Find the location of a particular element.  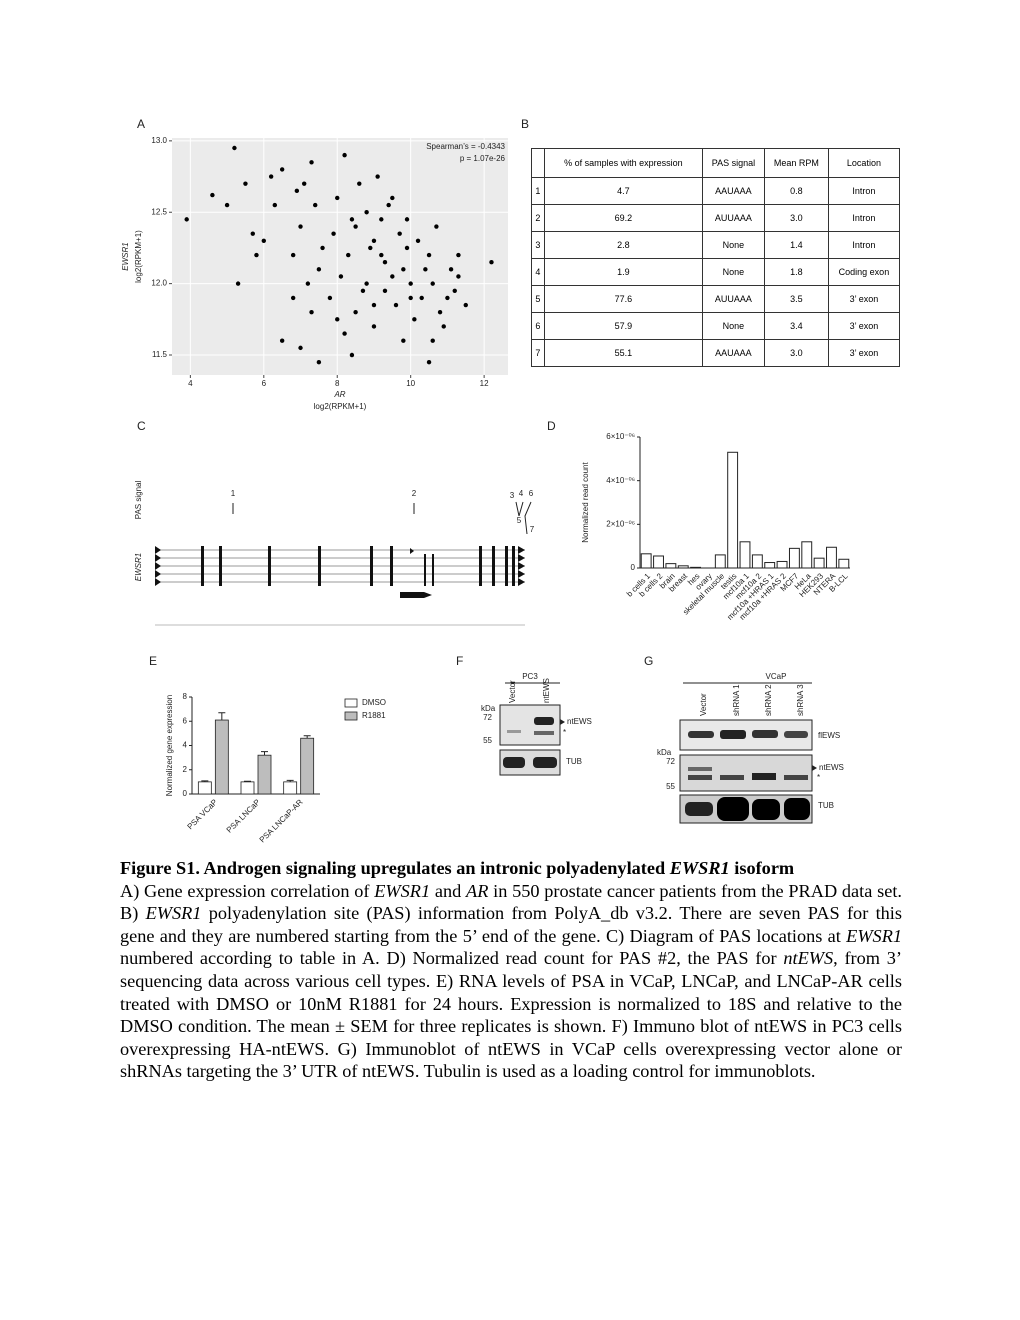

table-cell: 0.8 is located at coordinates (796, 191).